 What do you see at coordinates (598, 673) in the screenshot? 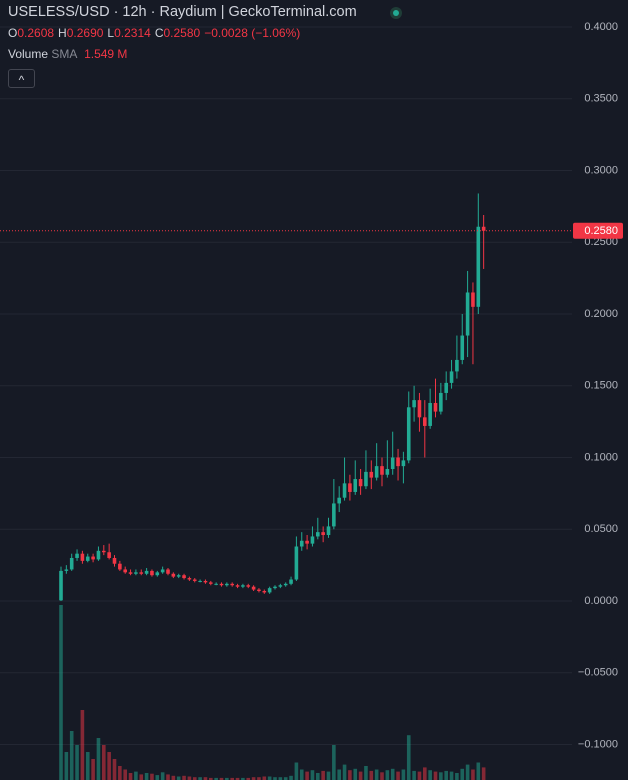
I see `y-tick-label: −0.0500` at bounding box center [598, 673].